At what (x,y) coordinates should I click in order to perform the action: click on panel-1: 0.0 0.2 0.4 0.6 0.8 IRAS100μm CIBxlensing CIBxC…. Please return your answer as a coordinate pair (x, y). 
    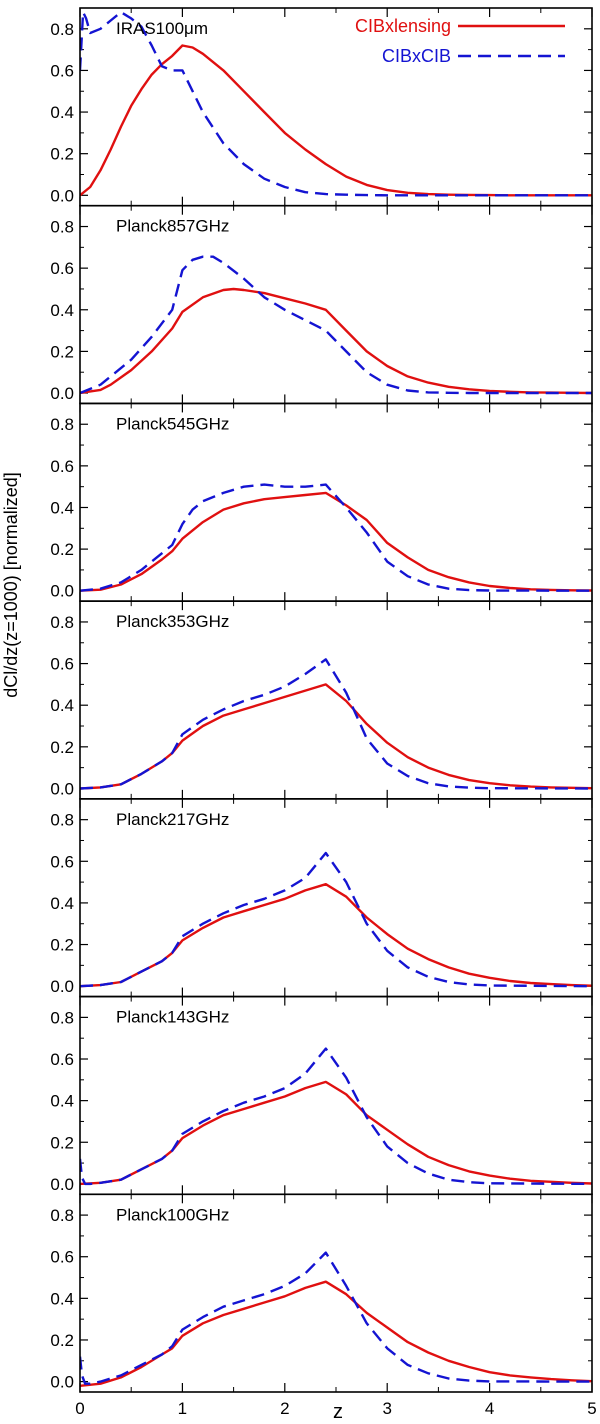
    Looking at the image, I should click on (321, 107).